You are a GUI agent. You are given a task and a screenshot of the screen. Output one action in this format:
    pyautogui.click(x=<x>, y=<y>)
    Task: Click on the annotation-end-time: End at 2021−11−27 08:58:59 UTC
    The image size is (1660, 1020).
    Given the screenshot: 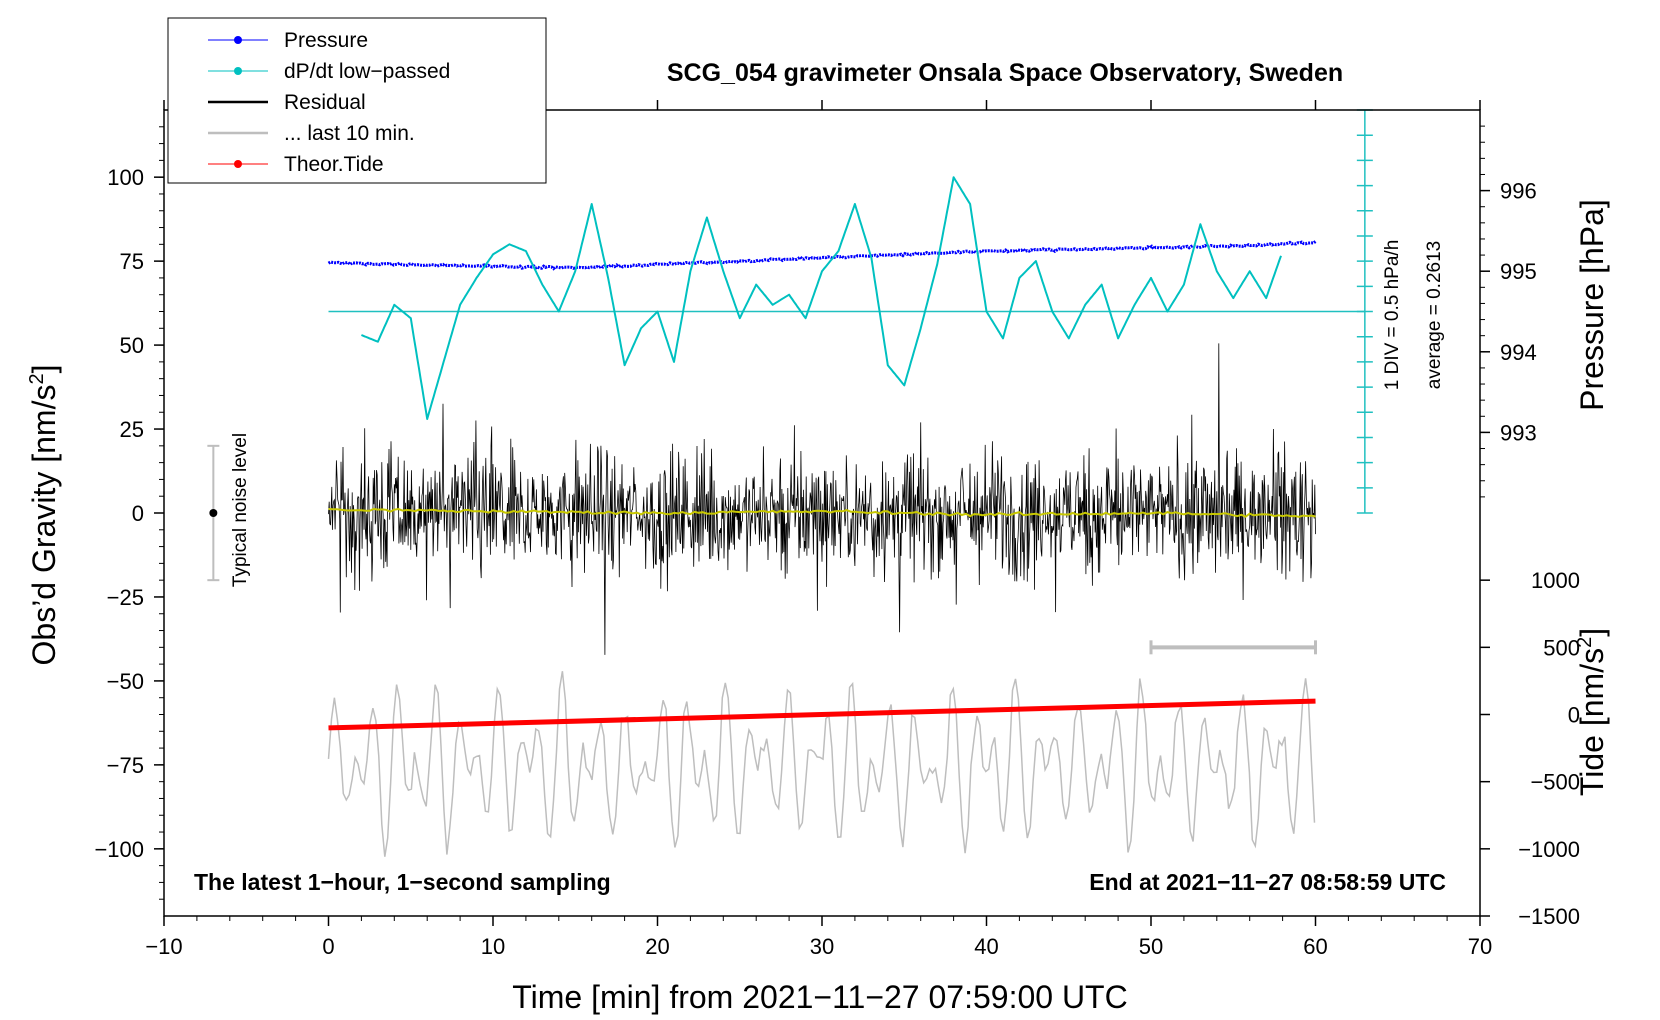 What is the action you would take?
    pyautogui.click(x=1267, y=882)
    